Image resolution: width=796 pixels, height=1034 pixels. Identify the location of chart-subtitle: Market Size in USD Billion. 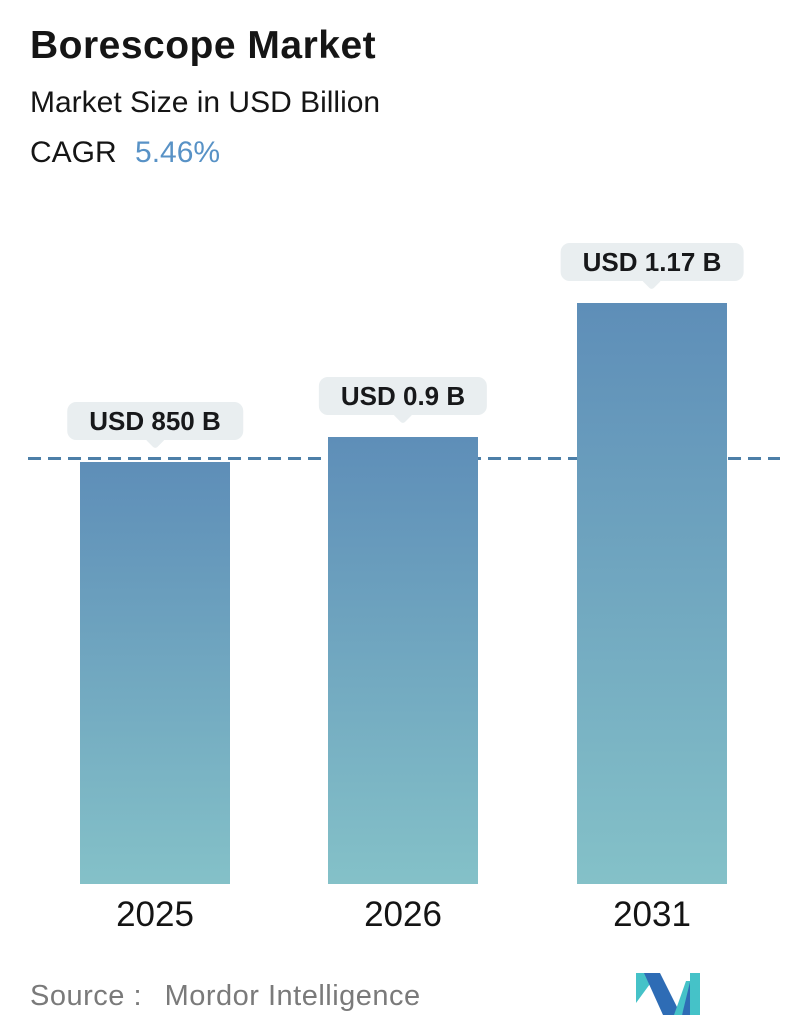
(205, 102).